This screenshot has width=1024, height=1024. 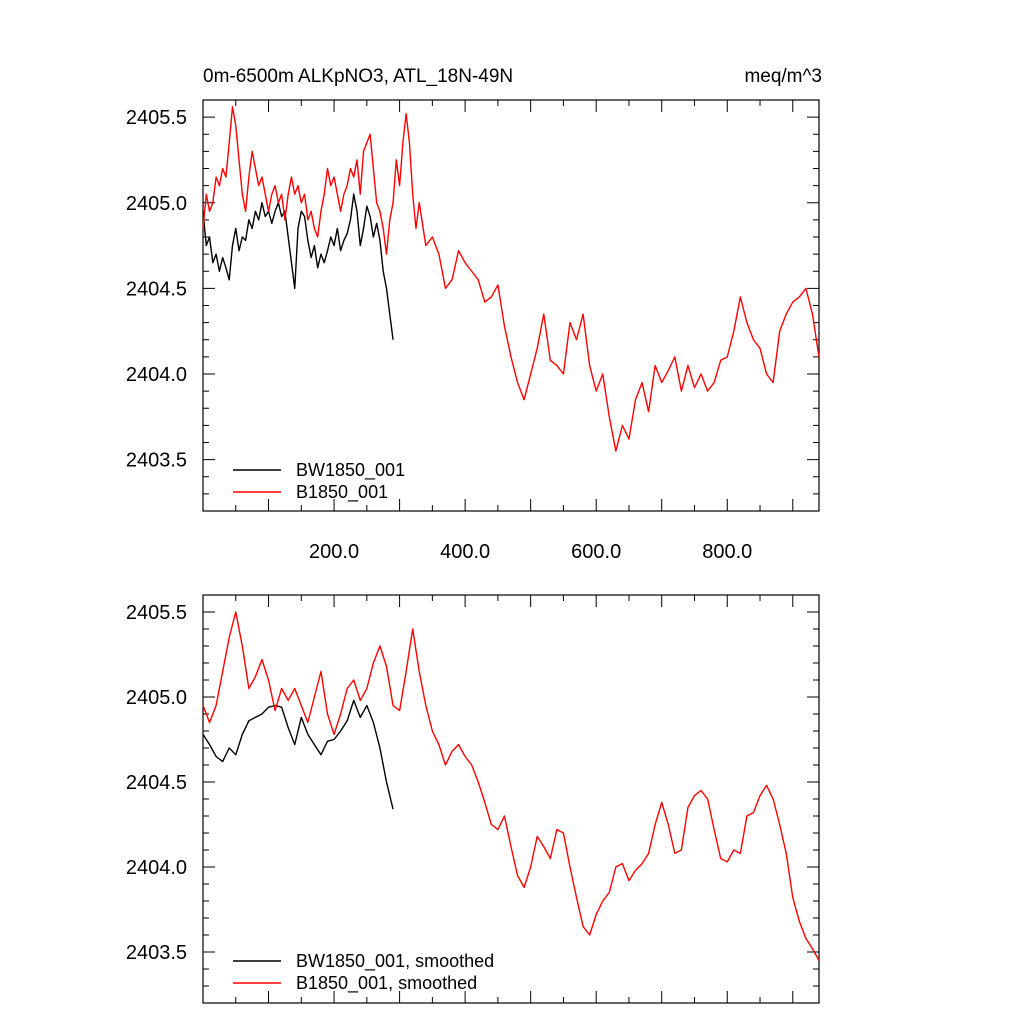 I want to click on bottom-legend: BW1850_001, smoothed B1850_001, smoothed, so click(x=363, y=972).